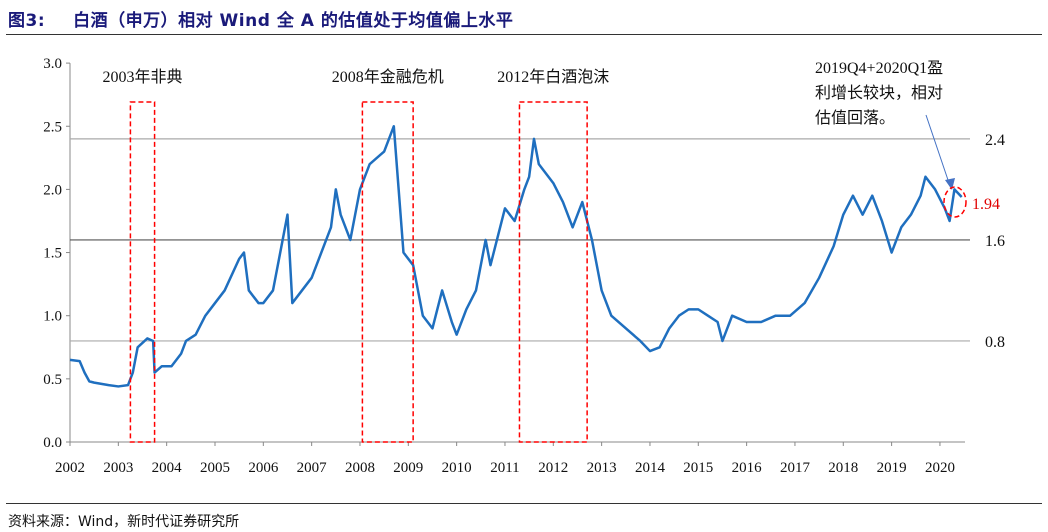 Image resolution: width=1048 pixels, height=532 pixels. Describe the element at coordinates (940, 468) in the screenshot. I see `x-tick-label: 2020` at that location.